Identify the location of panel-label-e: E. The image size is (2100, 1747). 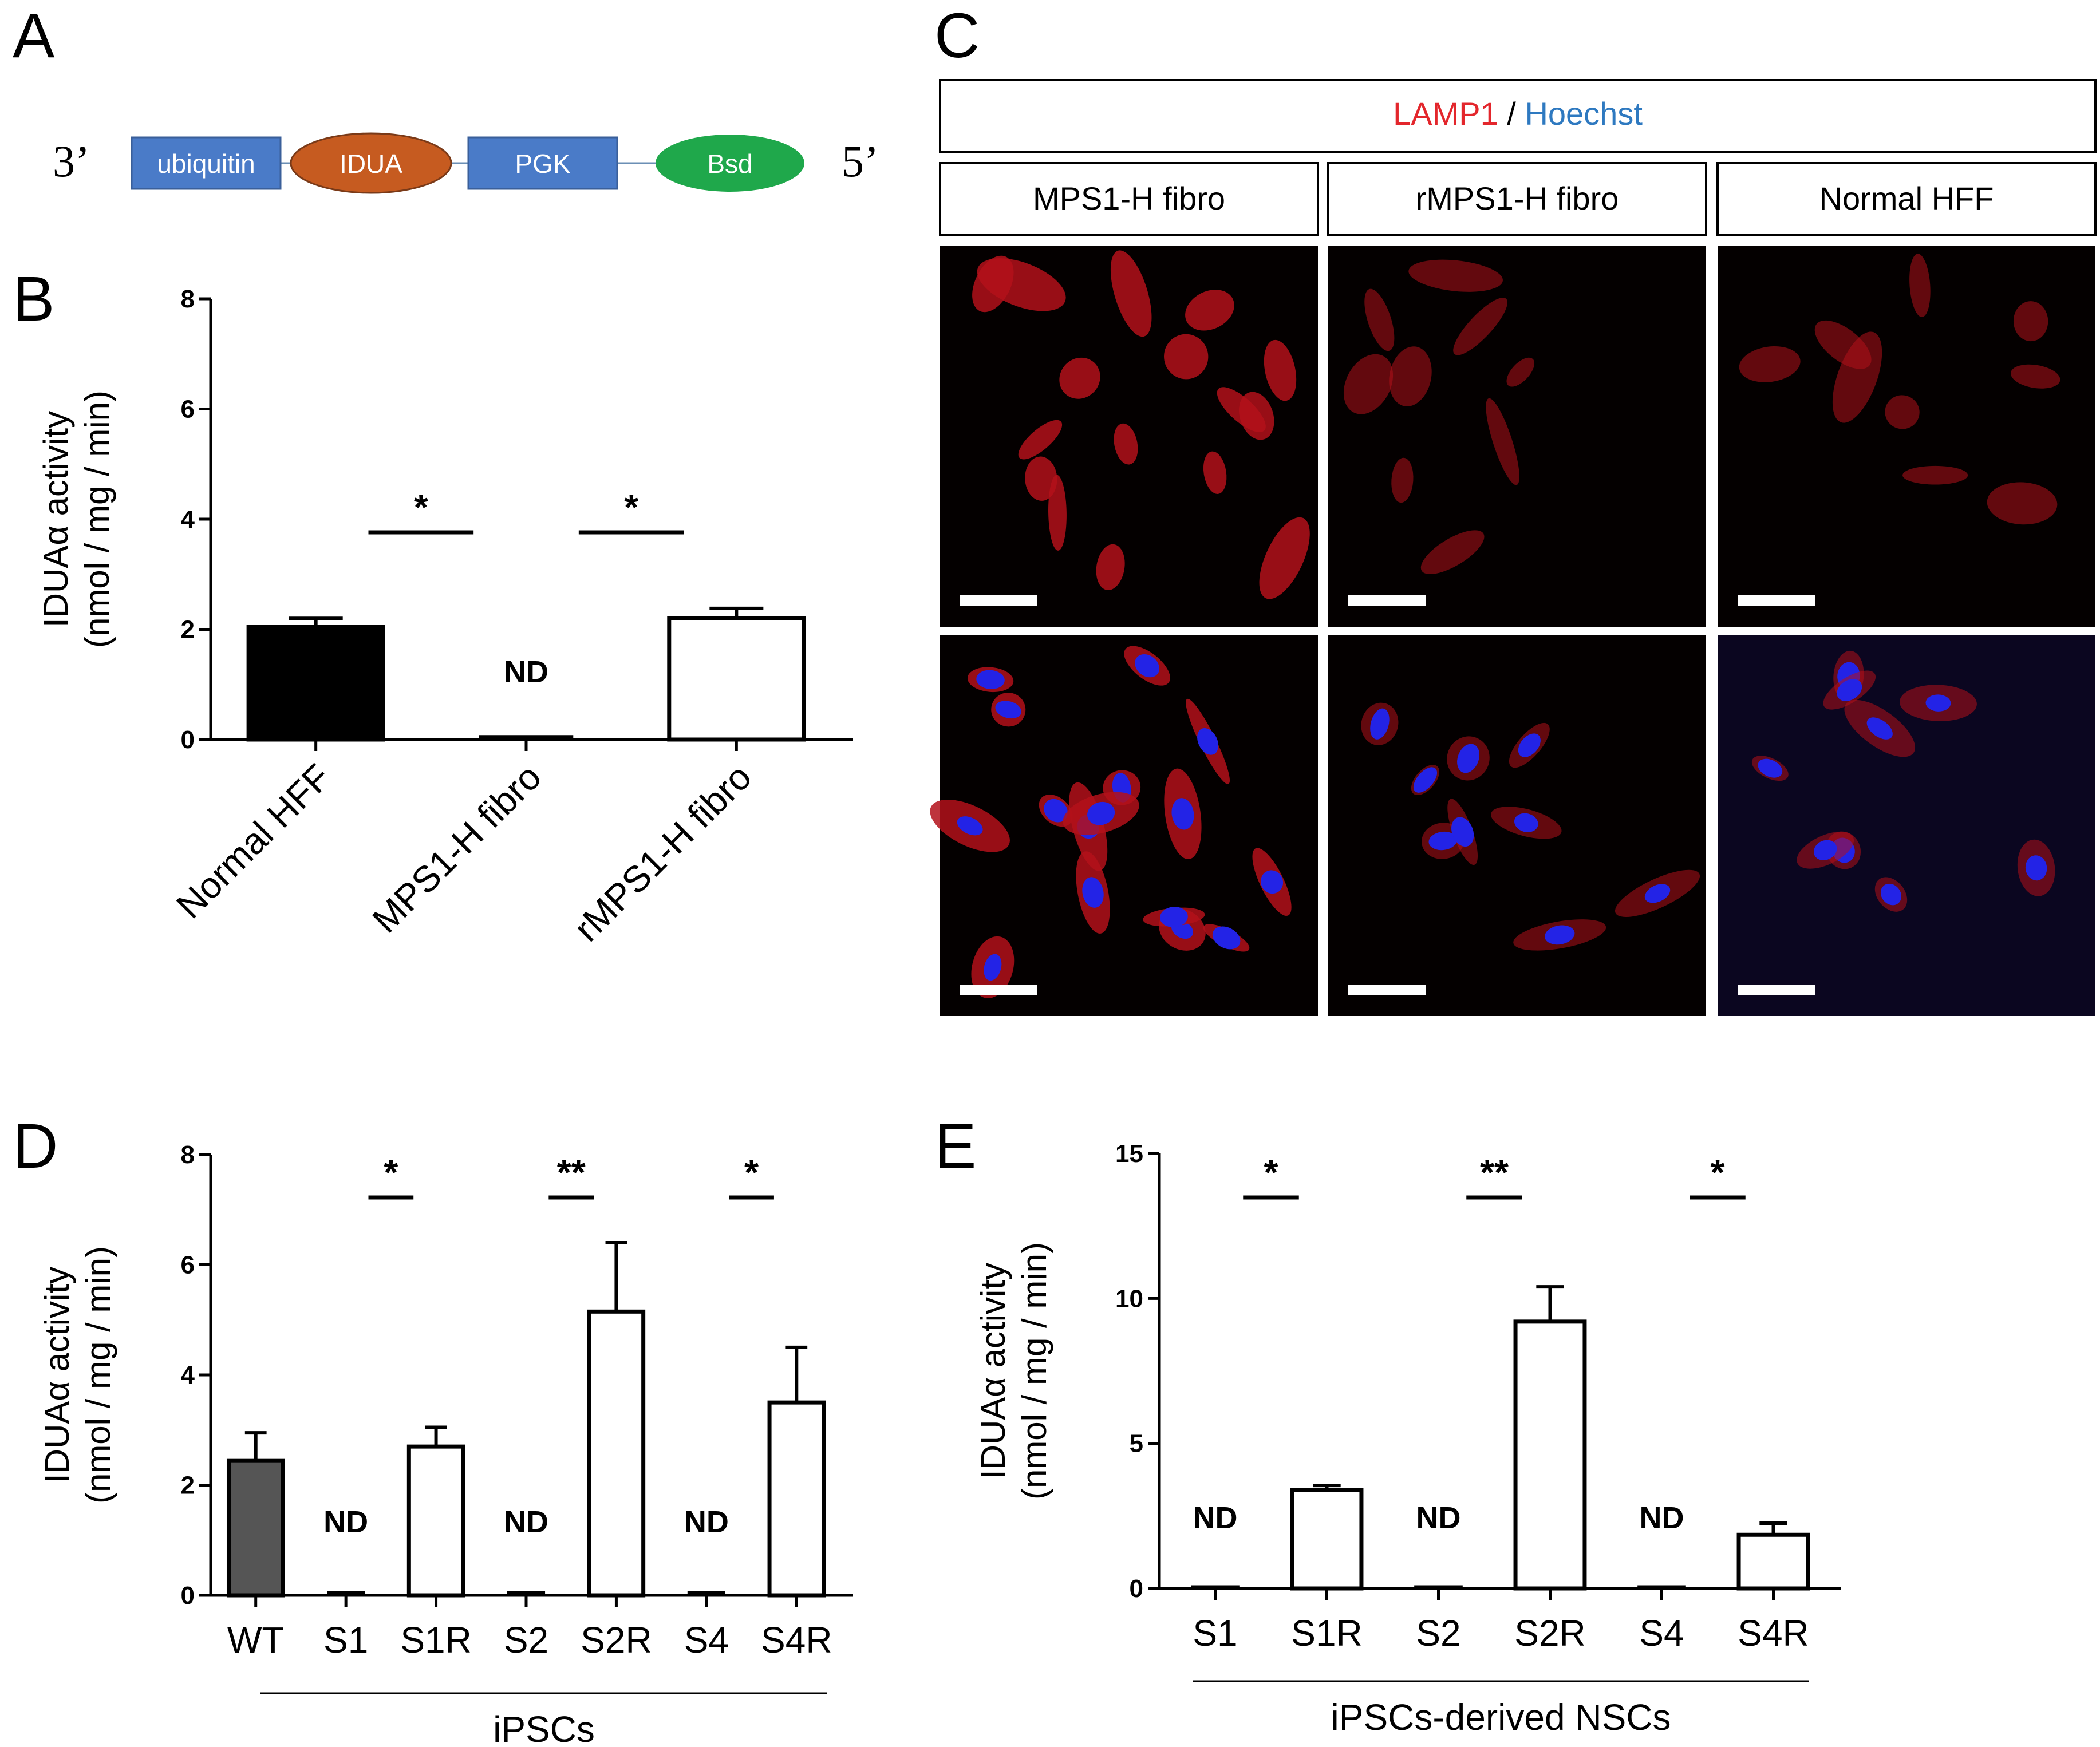
(955, 1146).